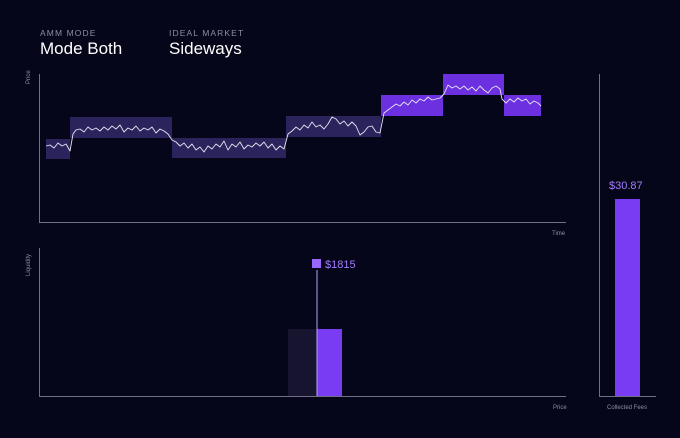 Image resolution: width=680 pixels, height=438 pixels. Describe the element at coordinates (626, 186) in the screenshot. I see `fees-value-label: $30.87` at that location.